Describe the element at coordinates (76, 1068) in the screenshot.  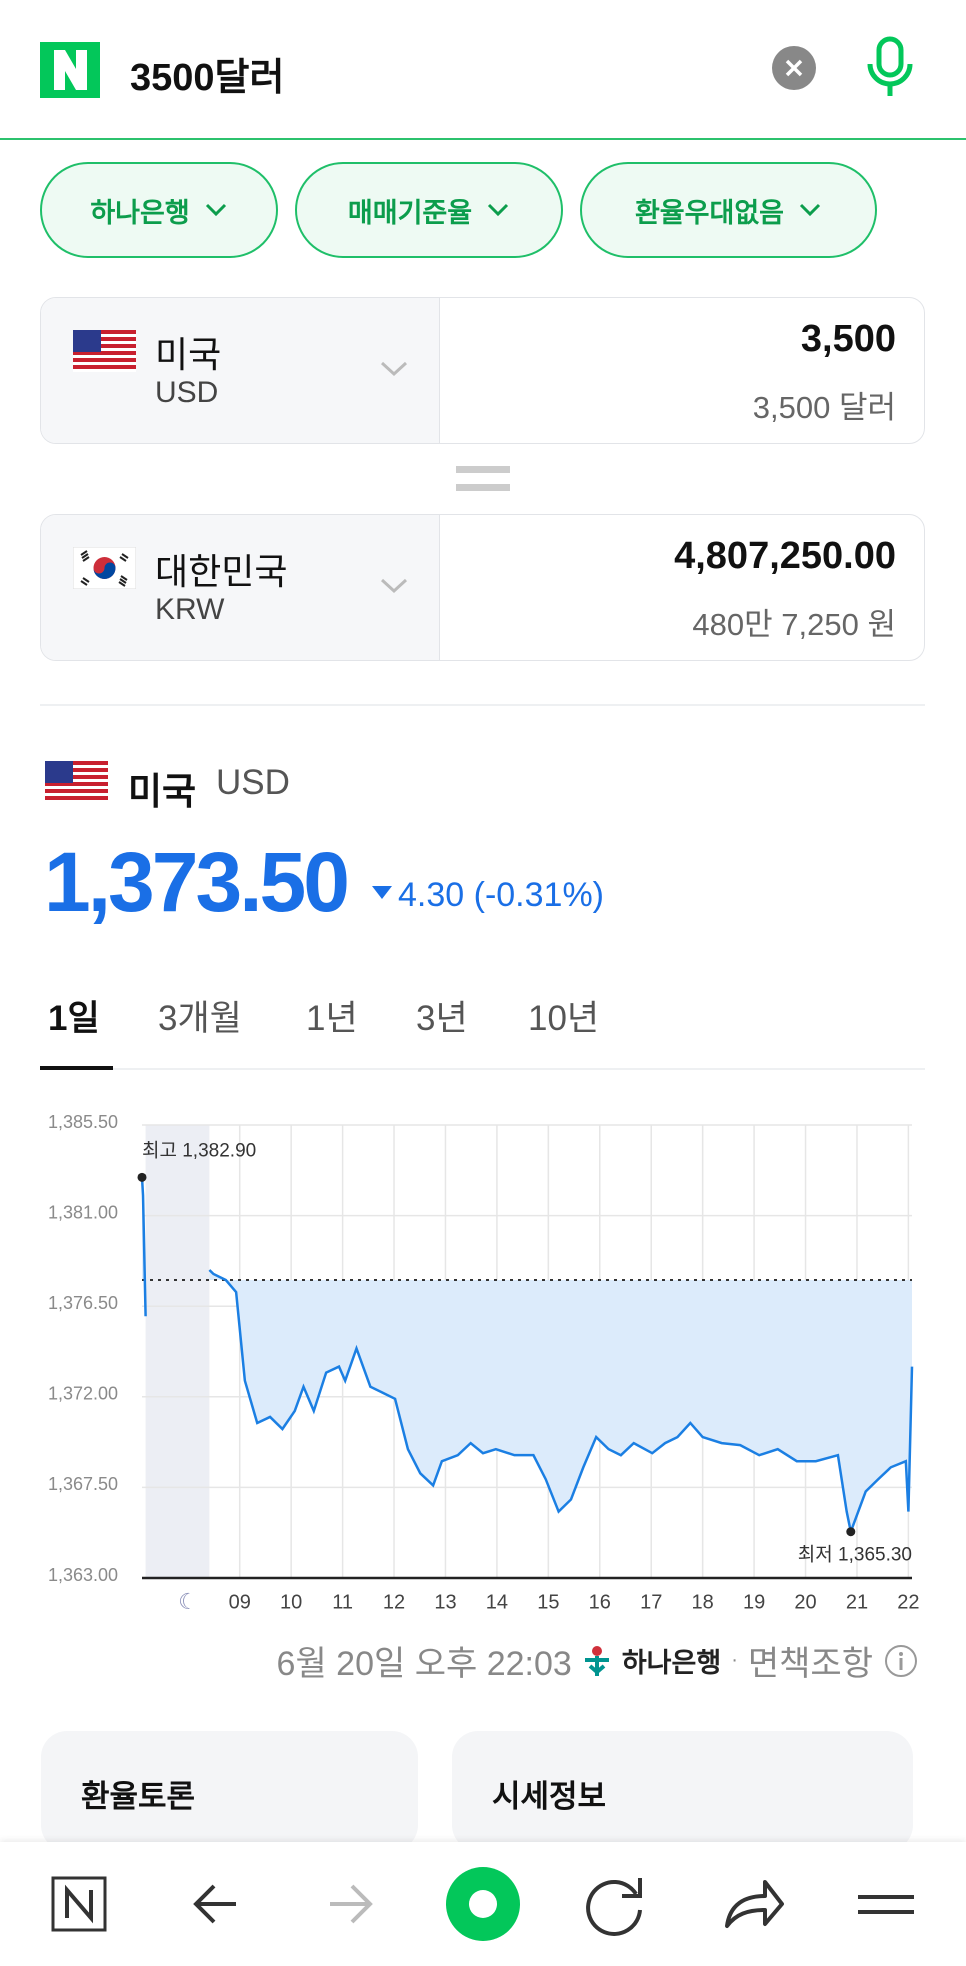
I see `active-tab-indicator` at that location.